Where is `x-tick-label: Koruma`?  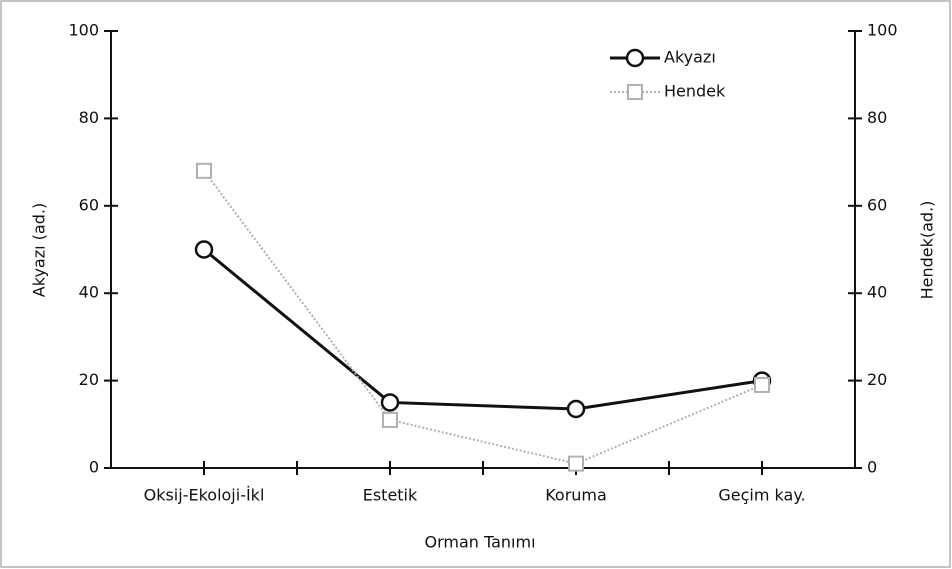 x-tick-label: Koruma is located at coordinates (576, 495).